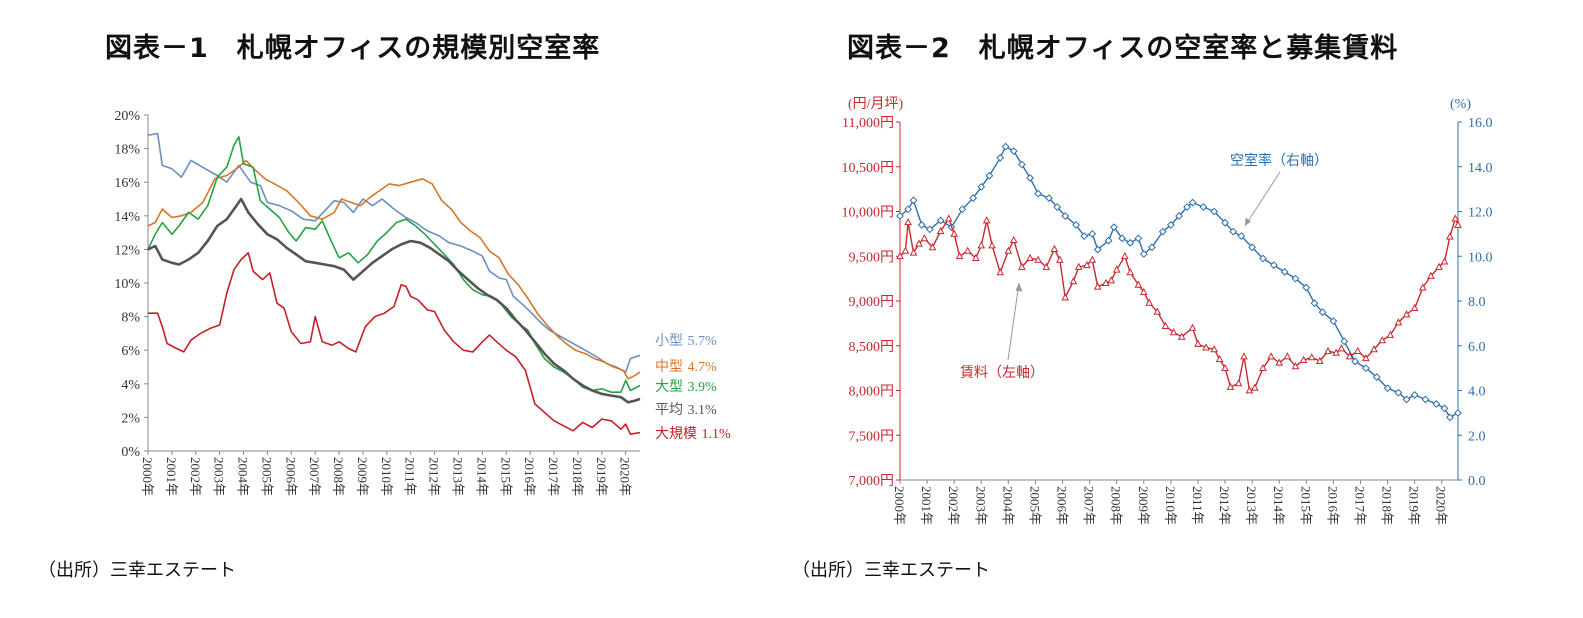 This screenshot has height=618, width=1583. Describe the element at coordinates (1387, 505) in the screenshot. I see `x-tick-label: 2018年` at that location.